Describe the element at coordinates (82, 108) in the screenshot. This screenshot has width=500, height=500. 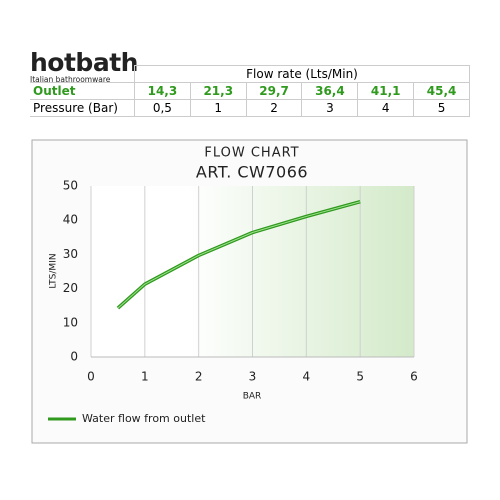
I see `row-header: Pressure (Bar)` at that location.